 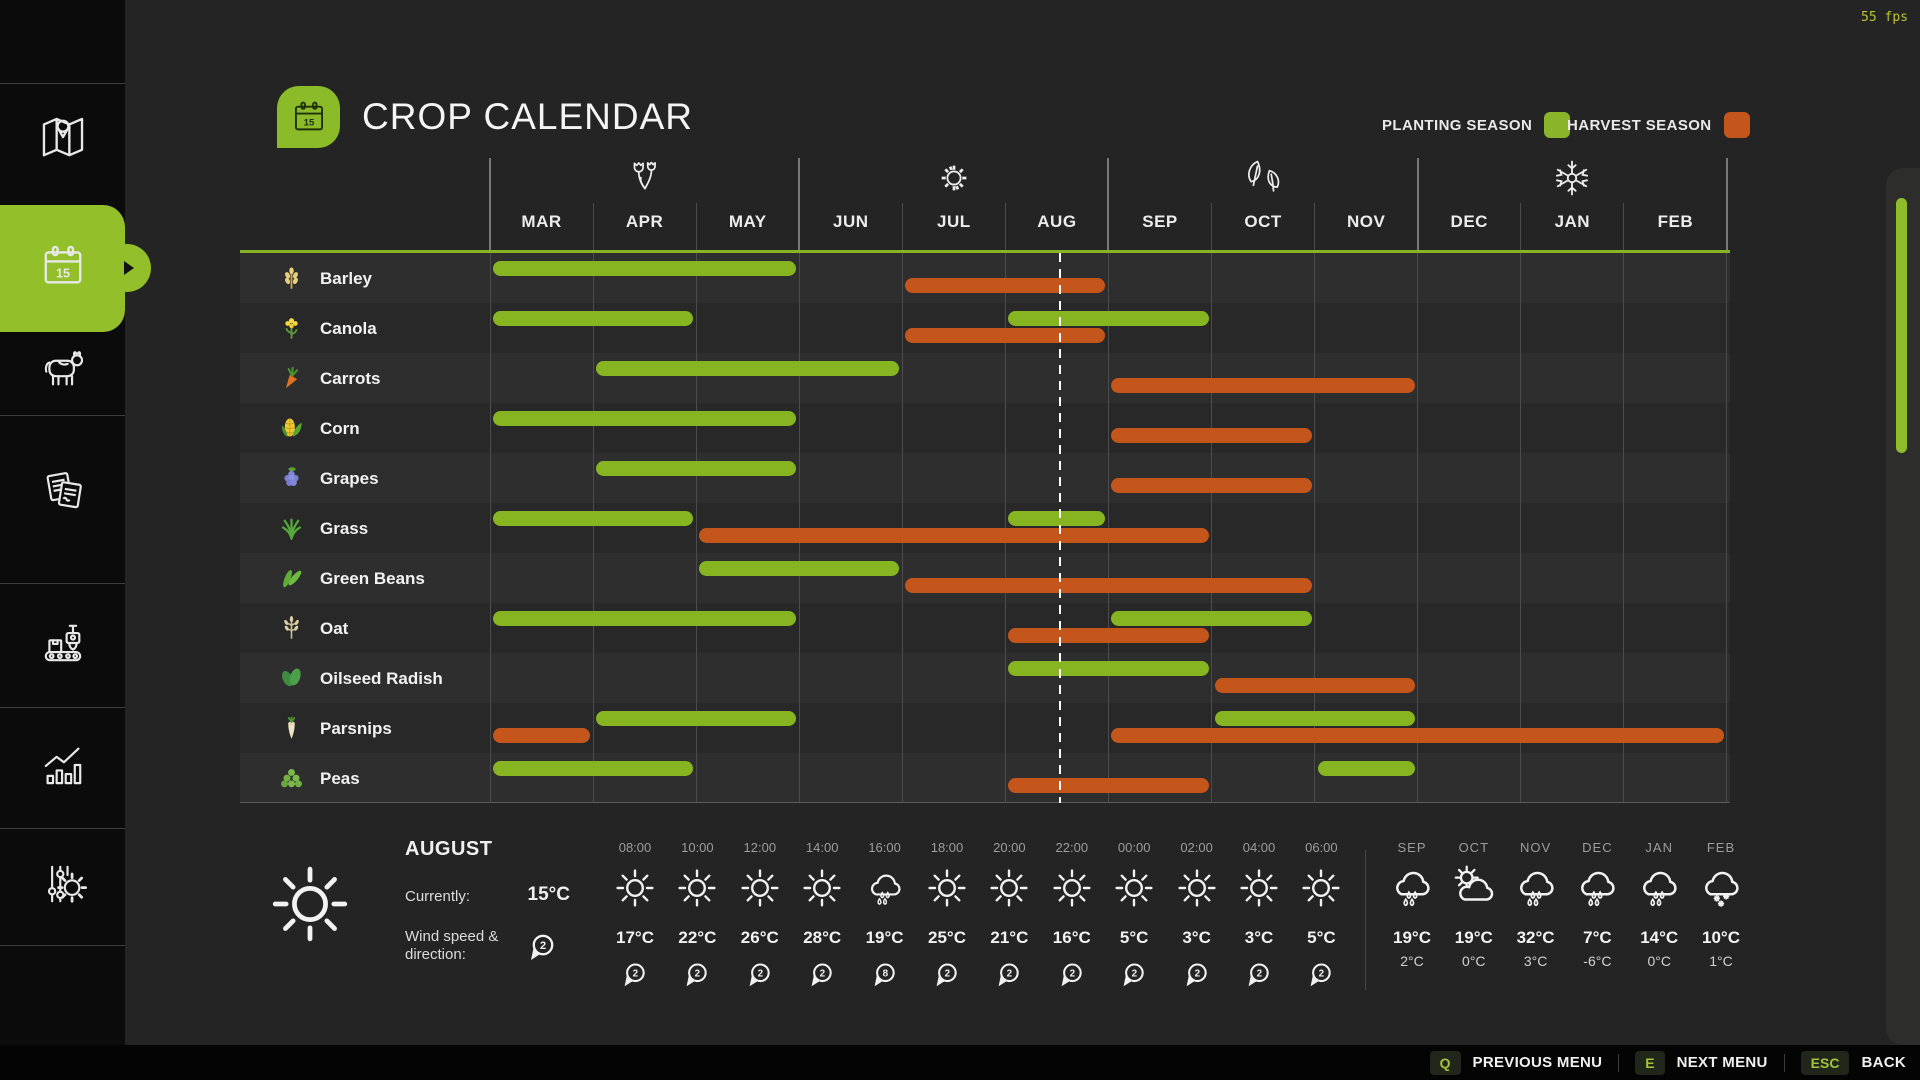 I want to click on documents-icon, so click(x=63, y=490).